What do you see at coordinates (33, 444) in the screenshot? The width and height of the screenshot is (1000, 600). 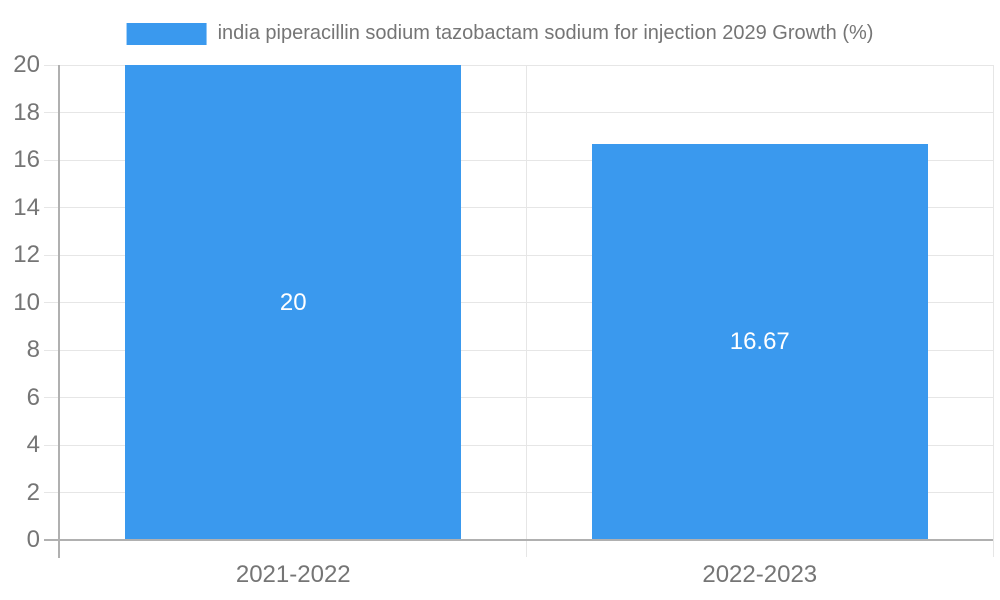 I see `y-axis-tick-label: 4` at bounding box center [33, 444].